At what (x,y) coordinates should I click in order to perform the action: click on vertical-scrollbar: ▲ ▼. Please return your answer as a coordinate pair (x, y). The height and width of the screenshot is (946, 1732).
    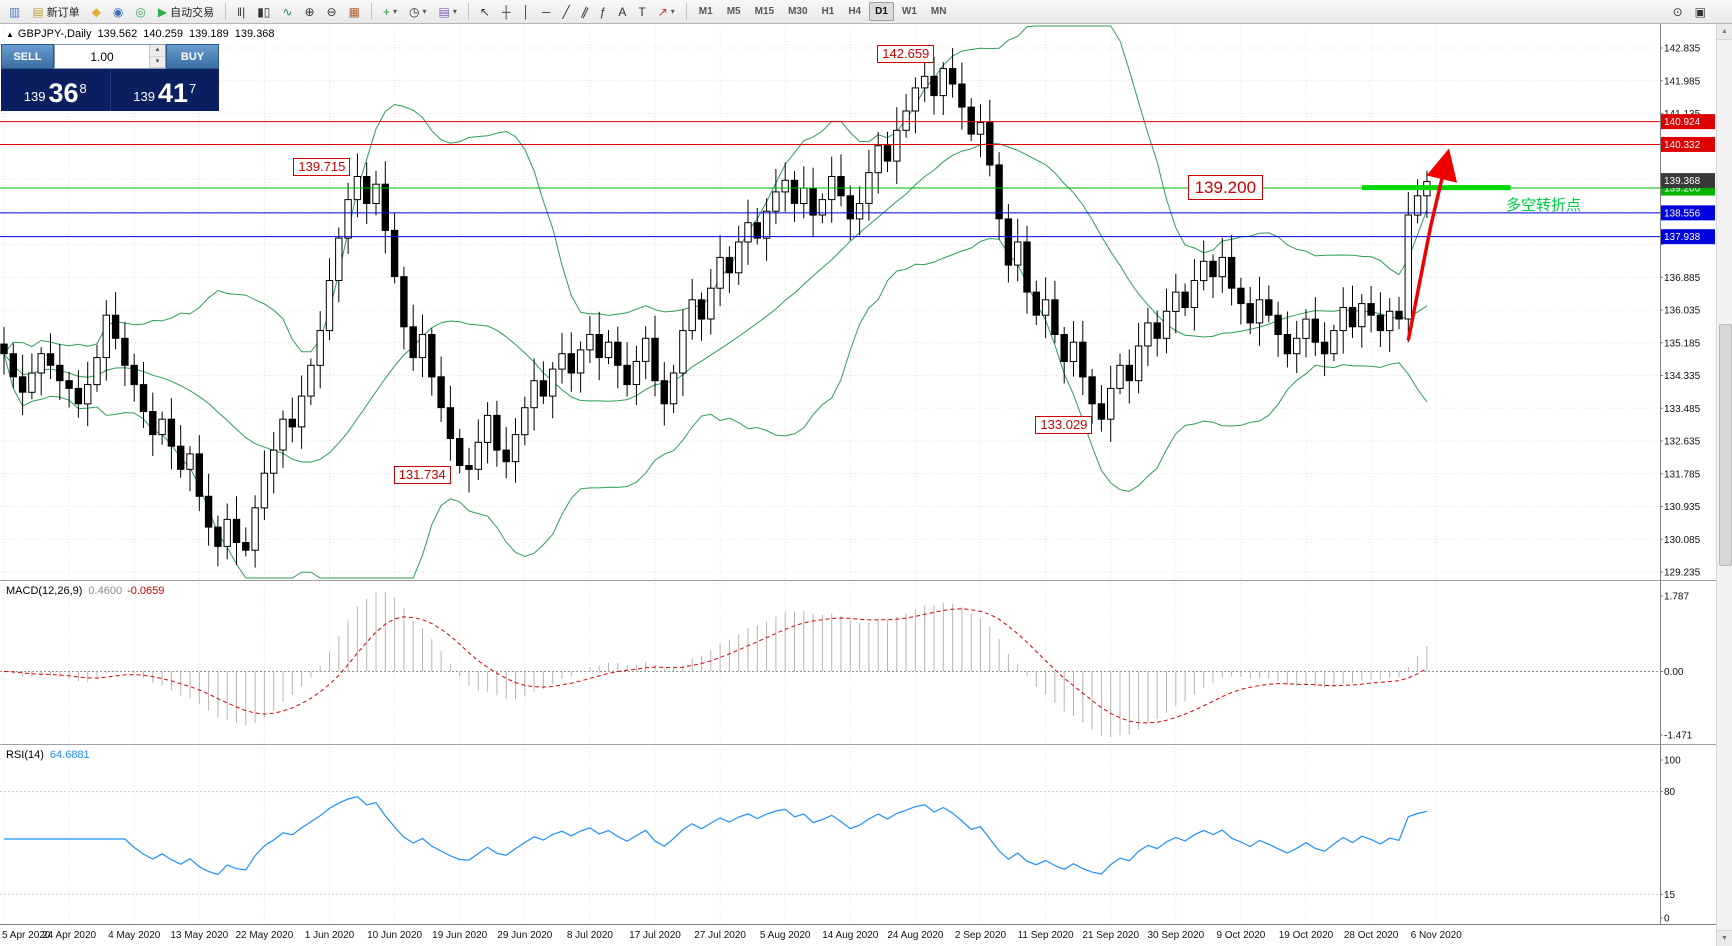
    Looking at the image, I should click on (1724, 485).